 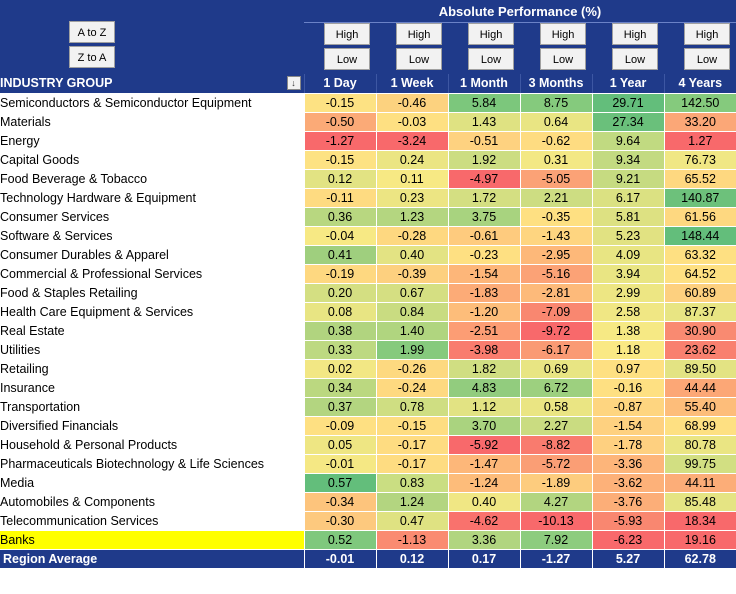 I want to click on value-cell: 27.34, so click(x=627, y=122).